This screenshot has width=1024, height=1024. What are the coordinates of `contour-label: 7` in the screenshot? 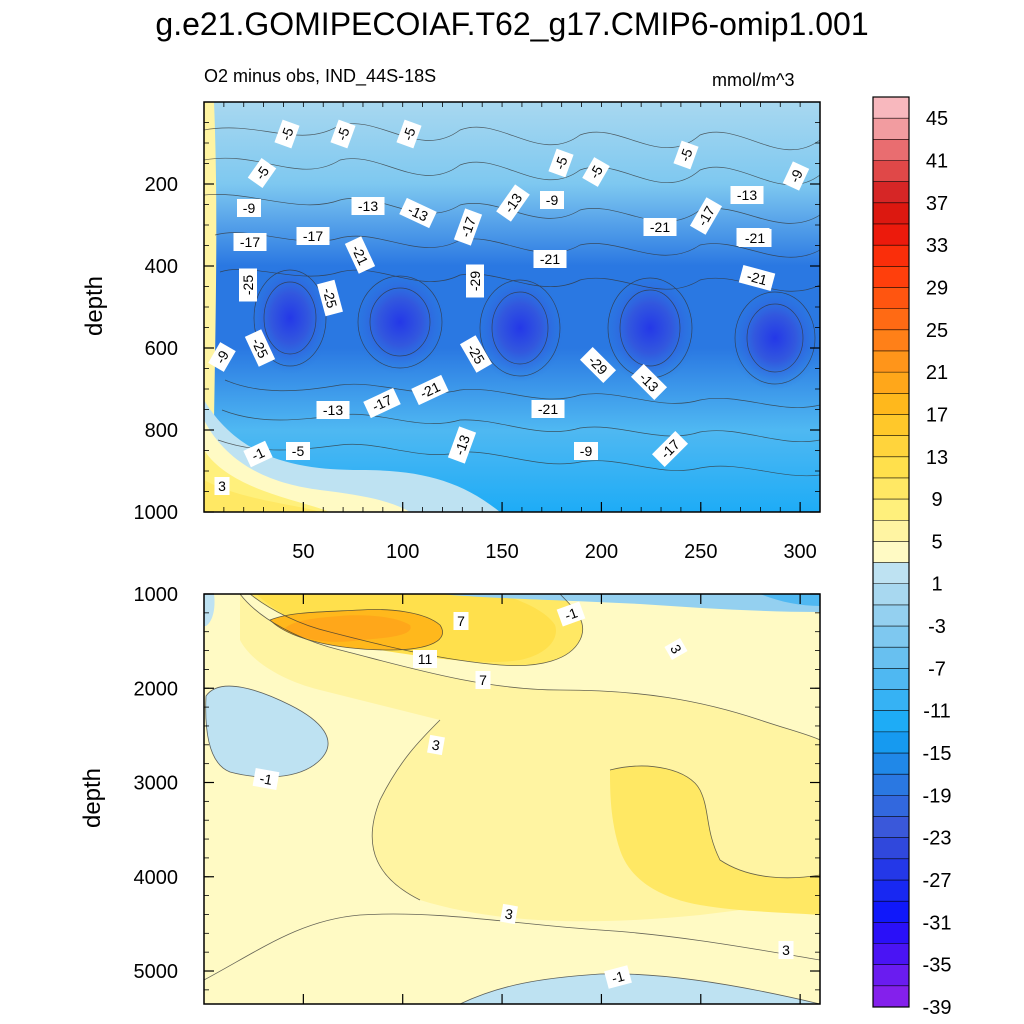 It's located at (483, 680).